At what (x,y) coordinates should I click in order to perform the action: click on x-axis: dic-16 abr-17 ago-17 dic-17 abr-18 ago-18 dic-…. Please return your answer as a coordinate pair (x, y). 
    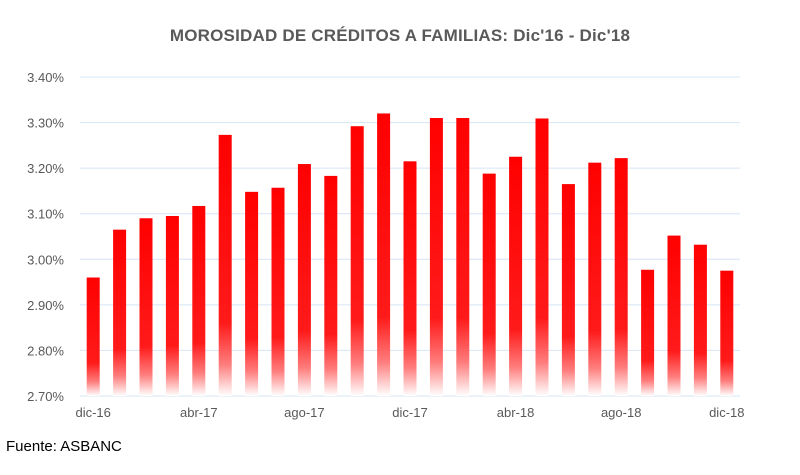
    Looking at the image, I should click on (409, 412).